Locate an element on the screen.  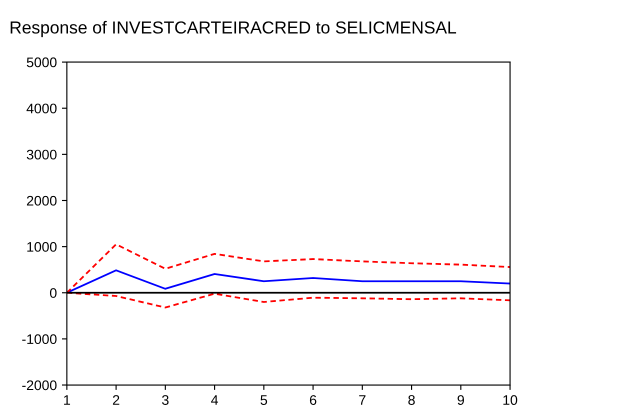
chart-title: Response of INVESTCARTEIRACRED to SELICMENSAL is located at coordinates (233, 29).